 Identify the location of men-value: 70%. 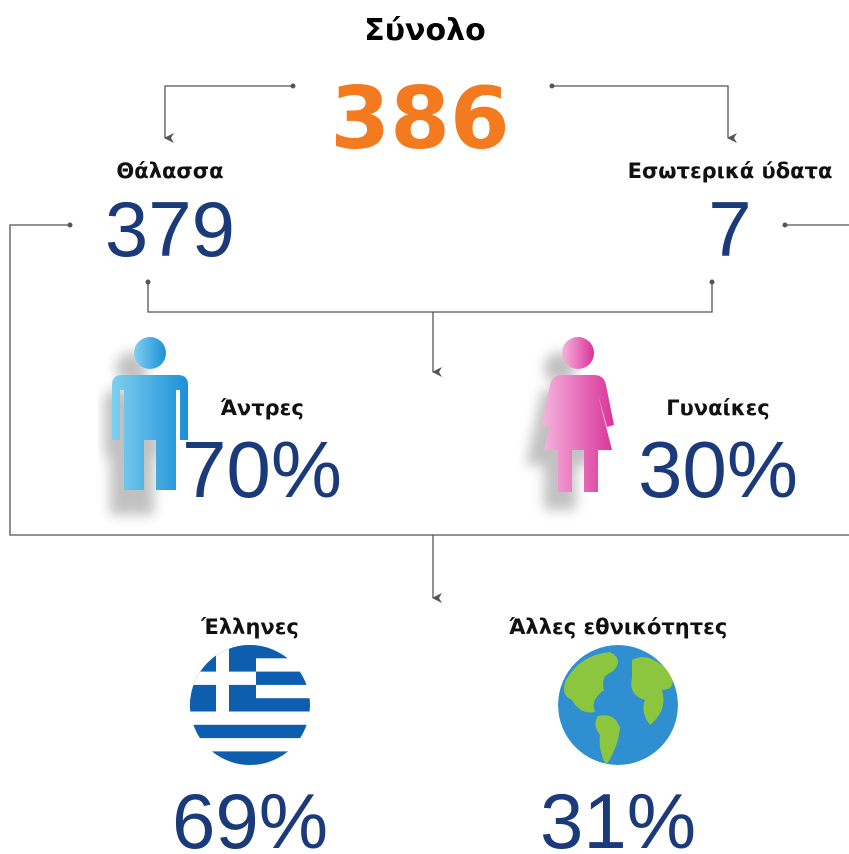
(262, 469).